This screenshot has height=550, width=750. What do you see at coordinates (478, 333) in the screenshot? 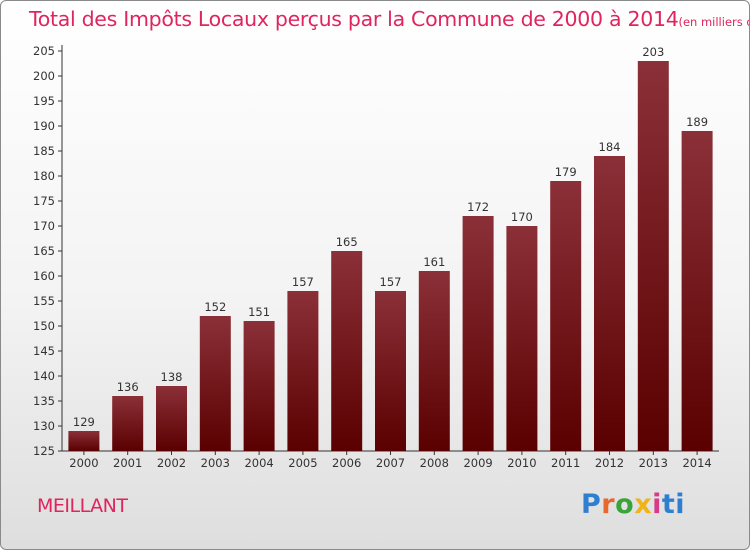
I see `bar-2009` at bounding box center [478, 333].